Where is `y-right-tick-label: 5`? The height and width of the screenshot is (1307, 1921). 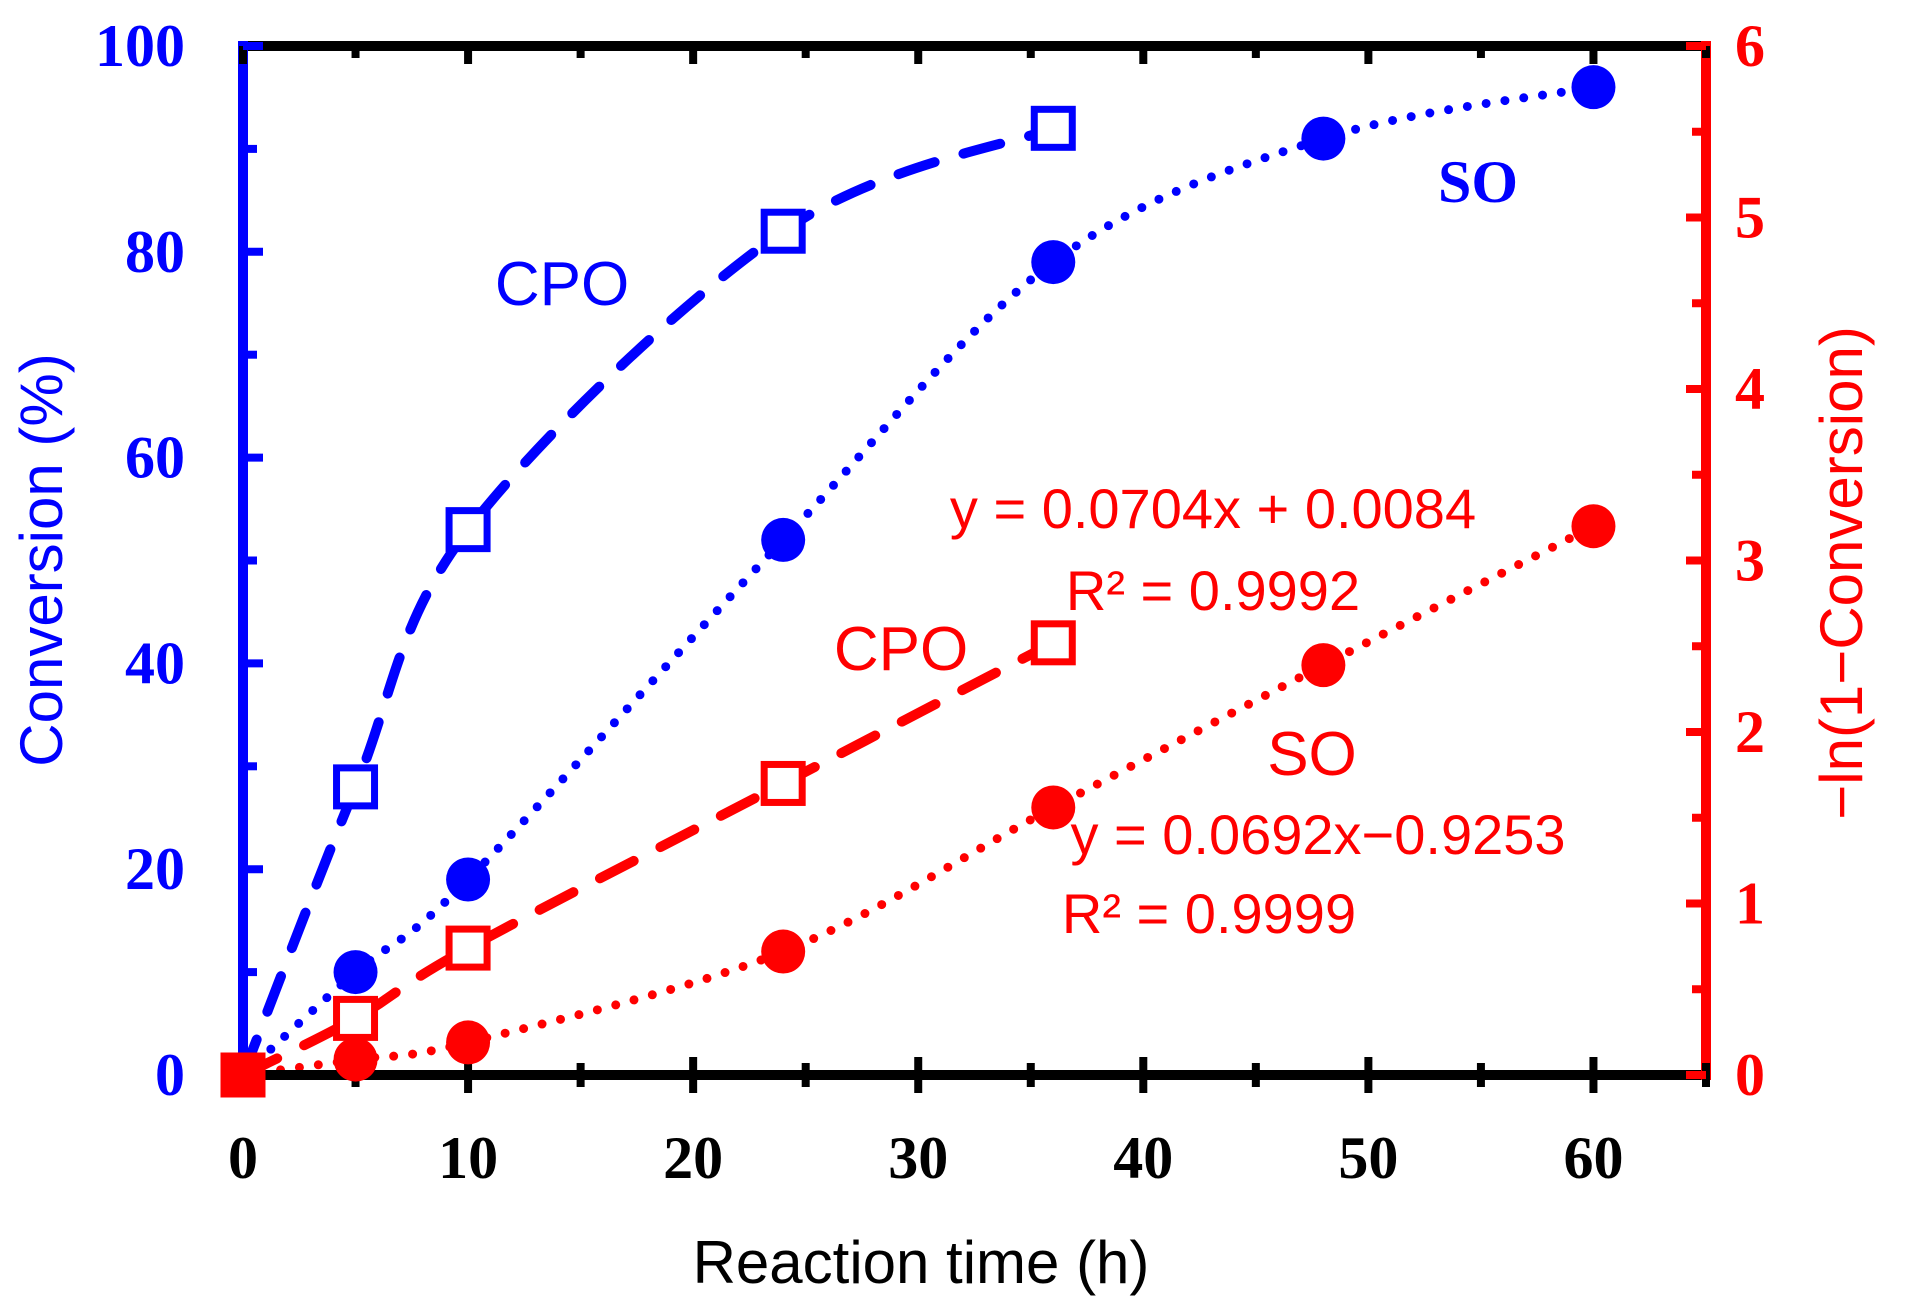
y-right-tick-label: 5 is located at coordinates (1750, 218).